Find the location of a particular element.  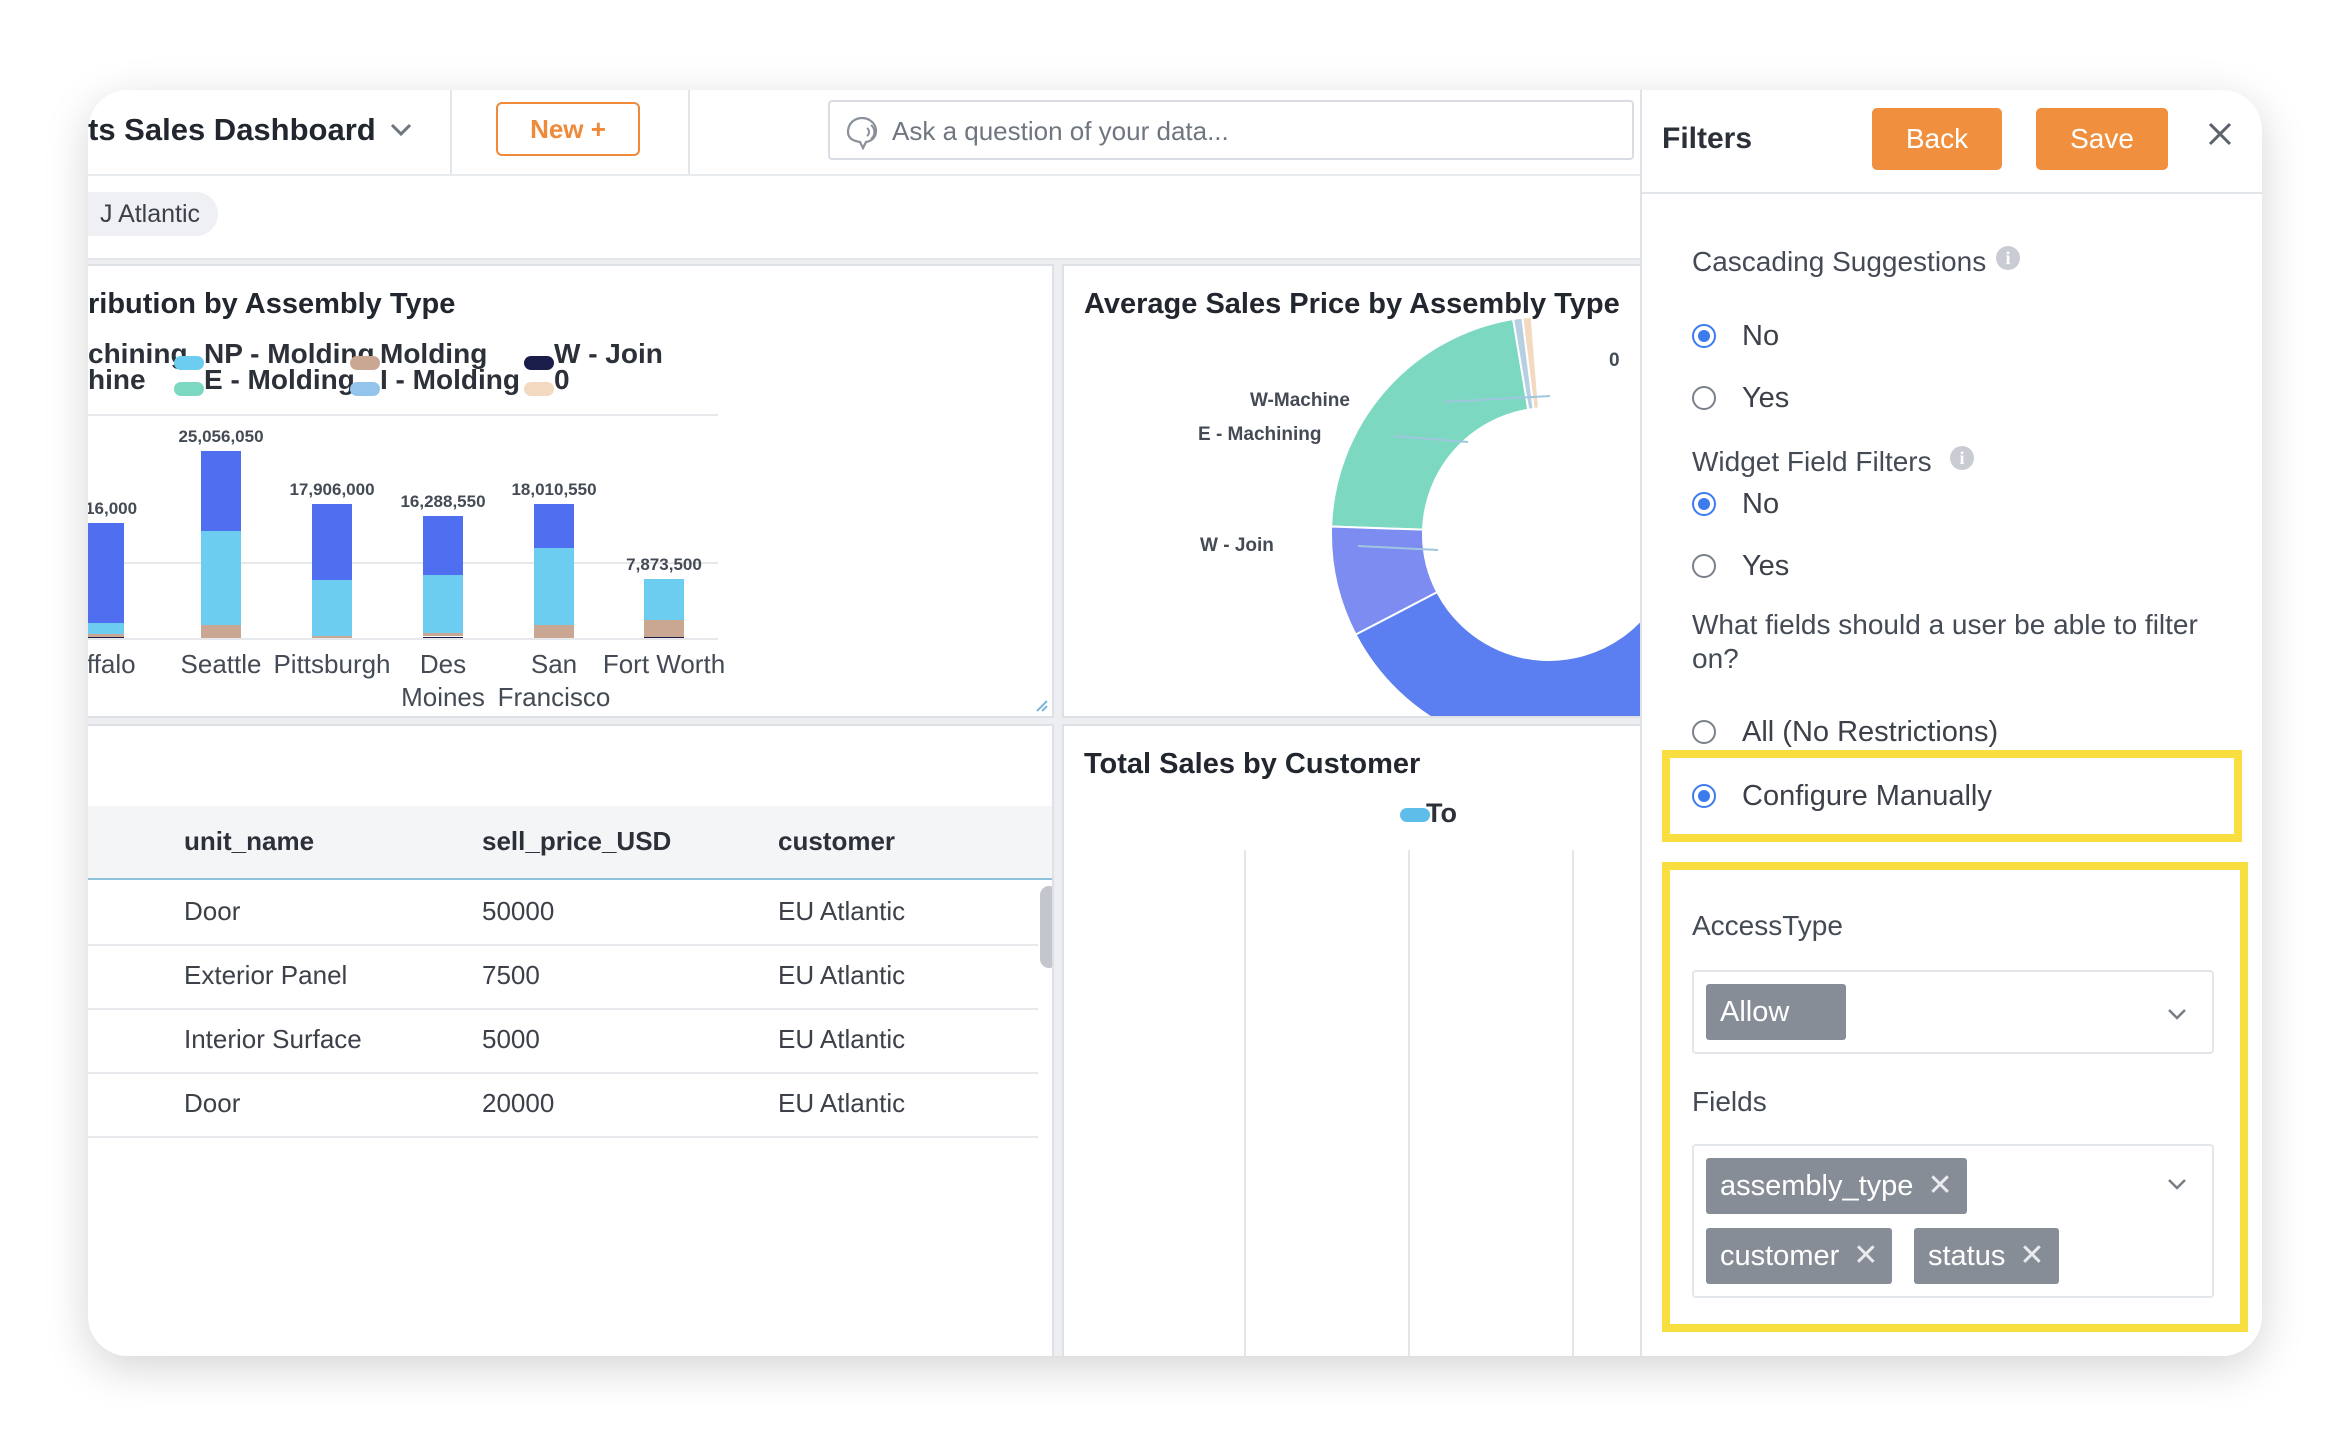

resize-handle-icon is located at coordinates (1041, 705).